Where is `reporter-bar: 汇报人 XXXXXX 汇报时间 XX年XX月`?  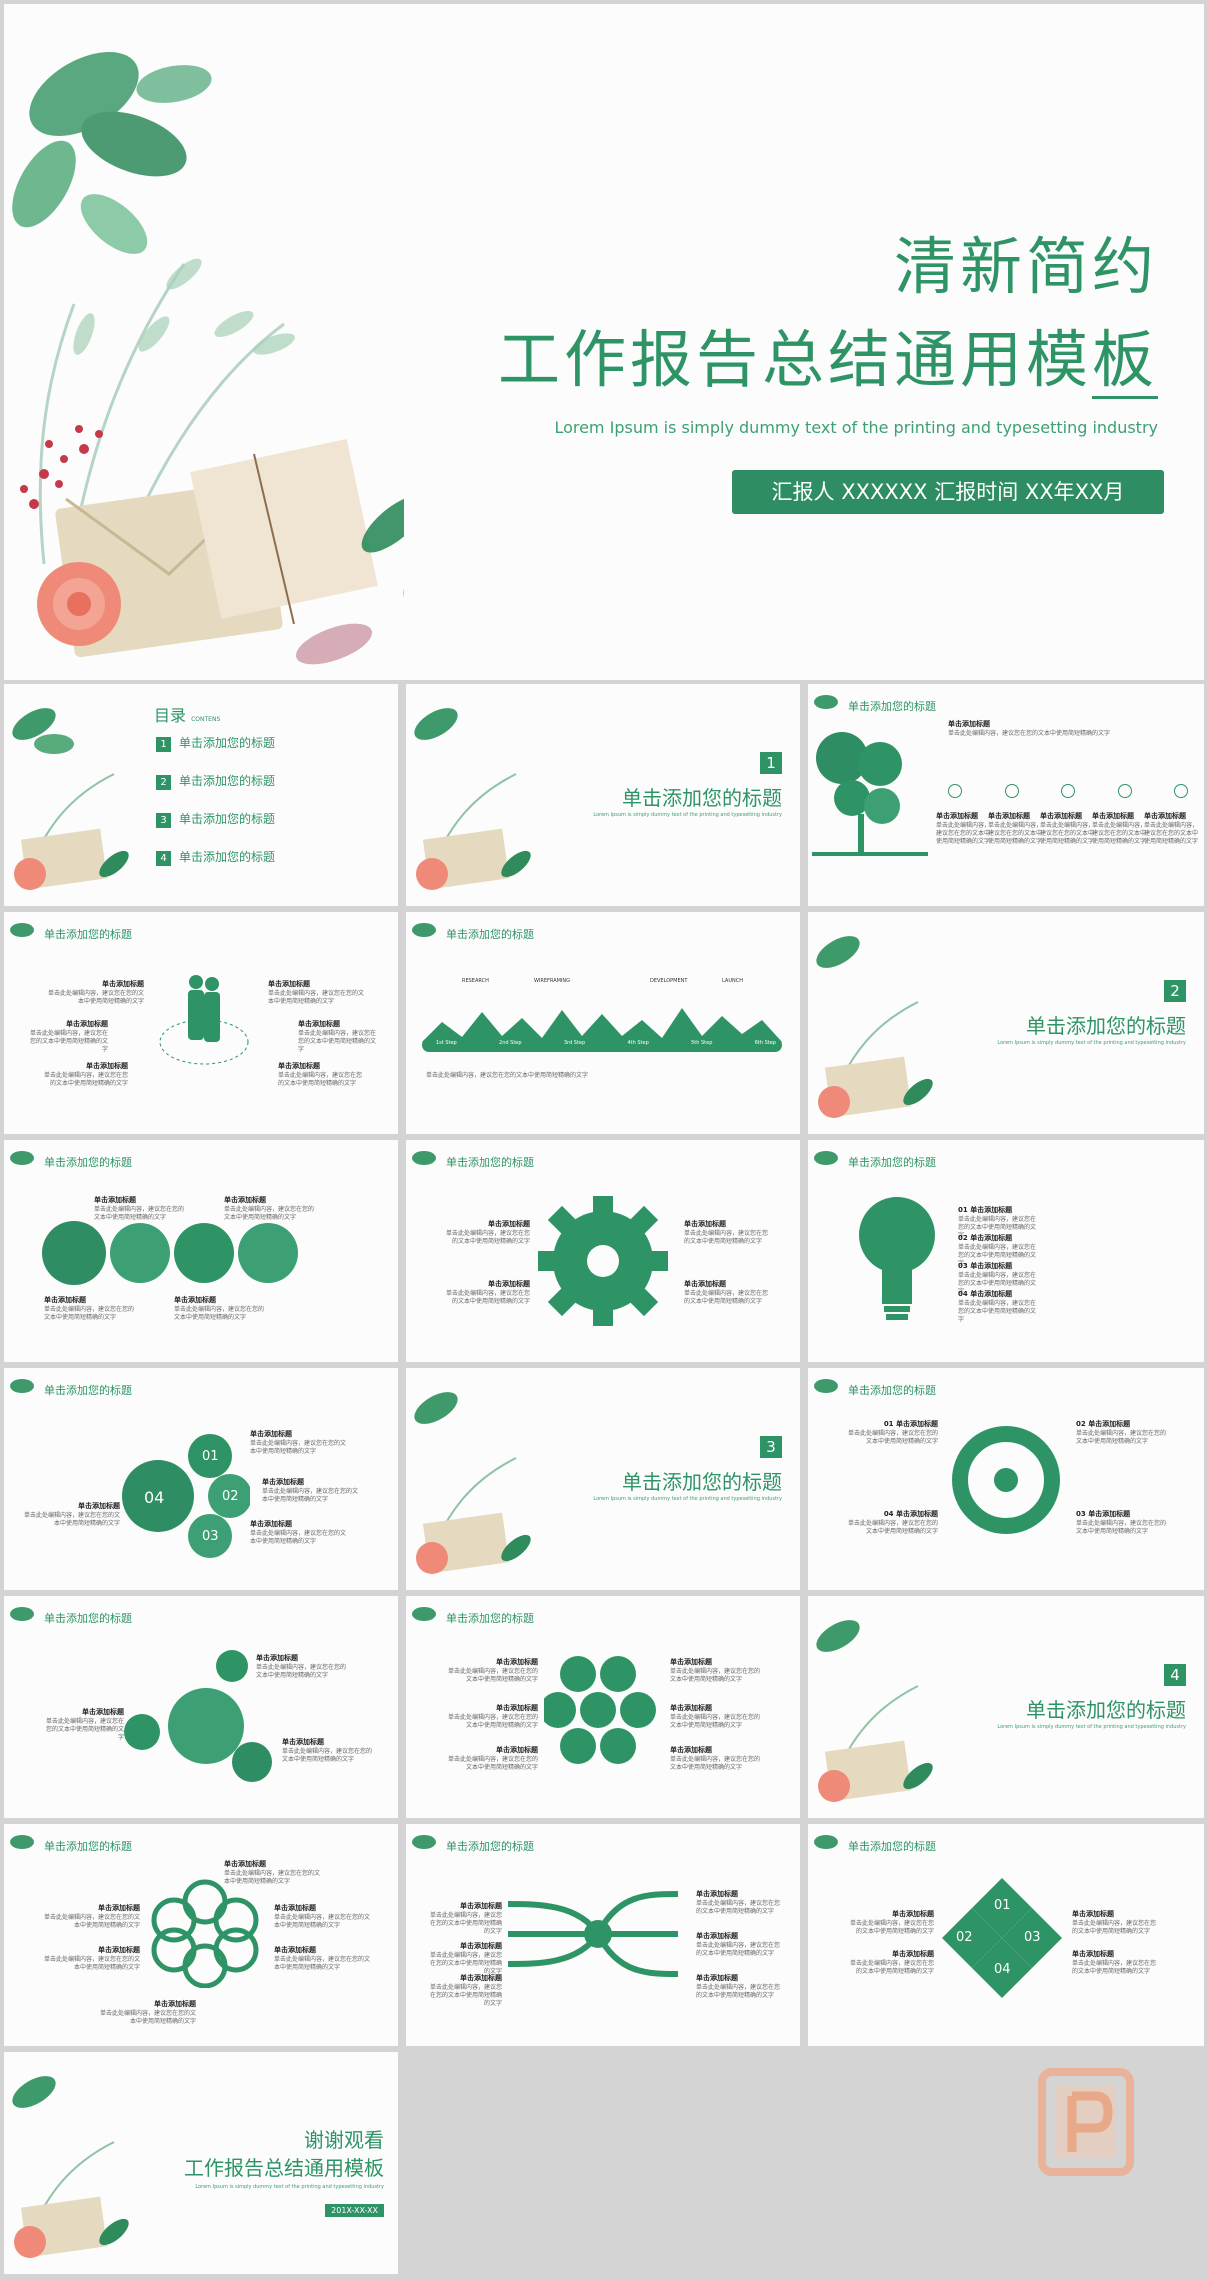 reporter-bar: 汇报人 XXXXXX 汇报时间 XX年XX月 is located at coordinates (948, 492).